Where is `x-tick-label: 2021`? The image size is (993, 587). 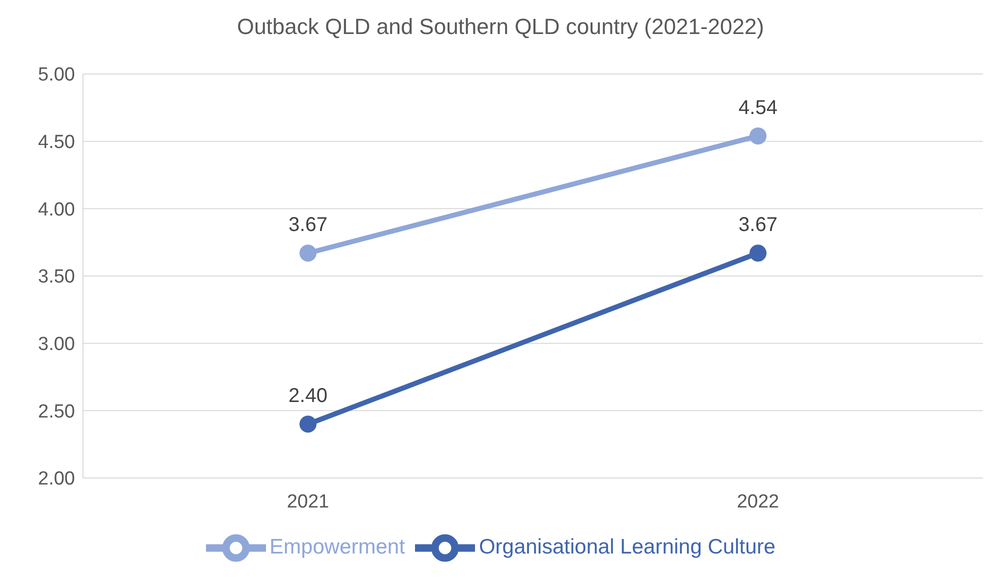
x-tick-label: 2021 is located at coordinates (308, 501).